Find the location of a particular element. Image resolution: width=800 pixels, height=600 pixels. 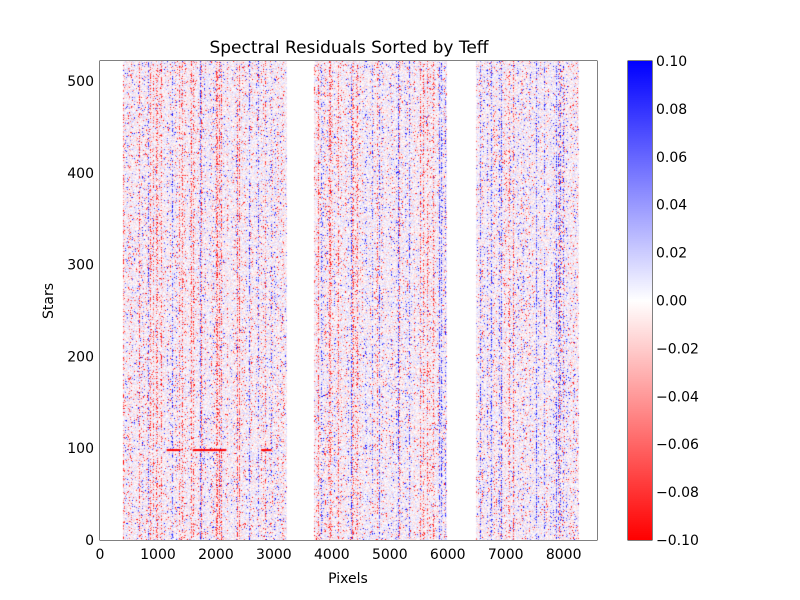

colorbar-tick-label-10: 0.10 is located at coordinates (671, 62).